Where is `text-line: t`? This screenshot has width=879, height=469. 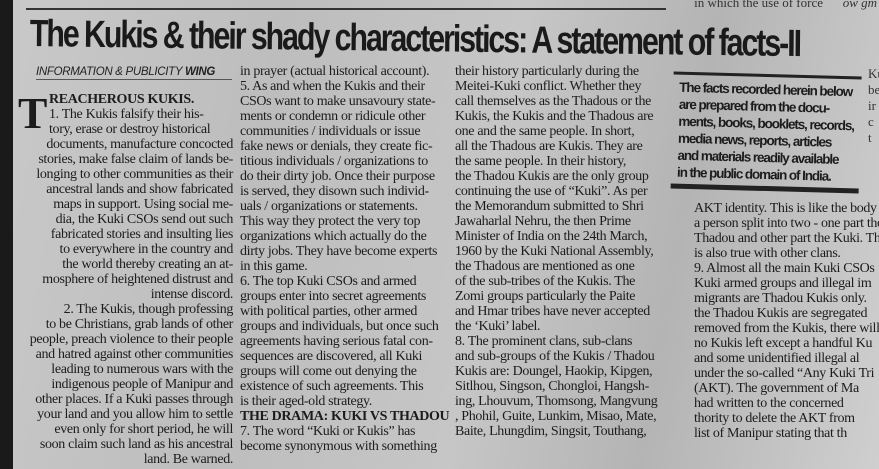
text-line: t is located at coordinates (870, 137).